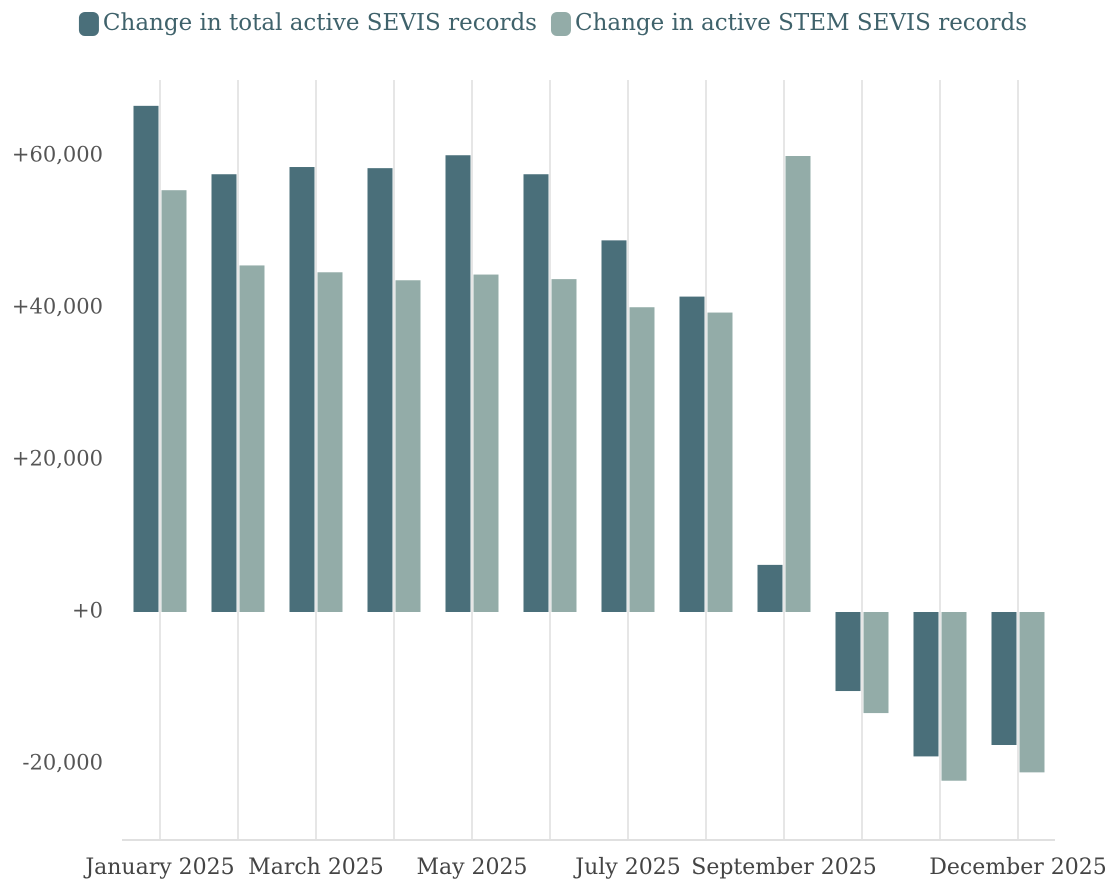 The width and height of the screenshot is (1106, 881). What do you see at coordinates (1017, 867) in the screenshot?
I see `x-tick-label: December 2025` at bounding box center [1017, 867].